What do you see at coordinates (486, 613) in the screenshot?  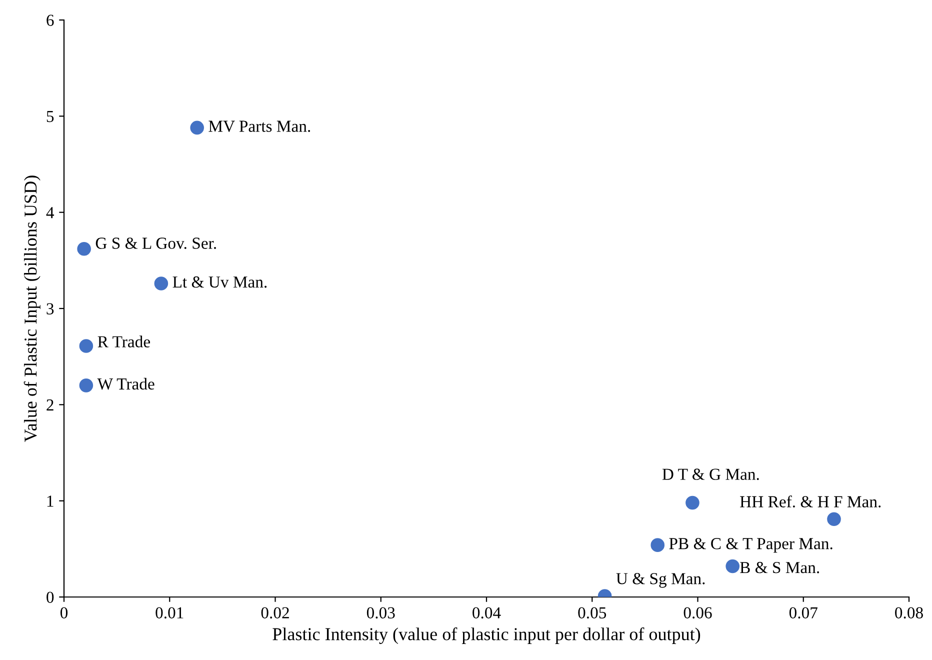 I see `x-tick-label: 0.04` at bounding box center [486, 613].